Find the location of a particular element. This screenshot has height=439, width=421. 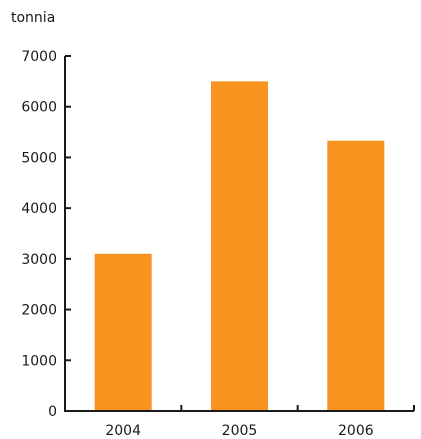

x-tick-label: 2006 is located at coordinates (356, 431).